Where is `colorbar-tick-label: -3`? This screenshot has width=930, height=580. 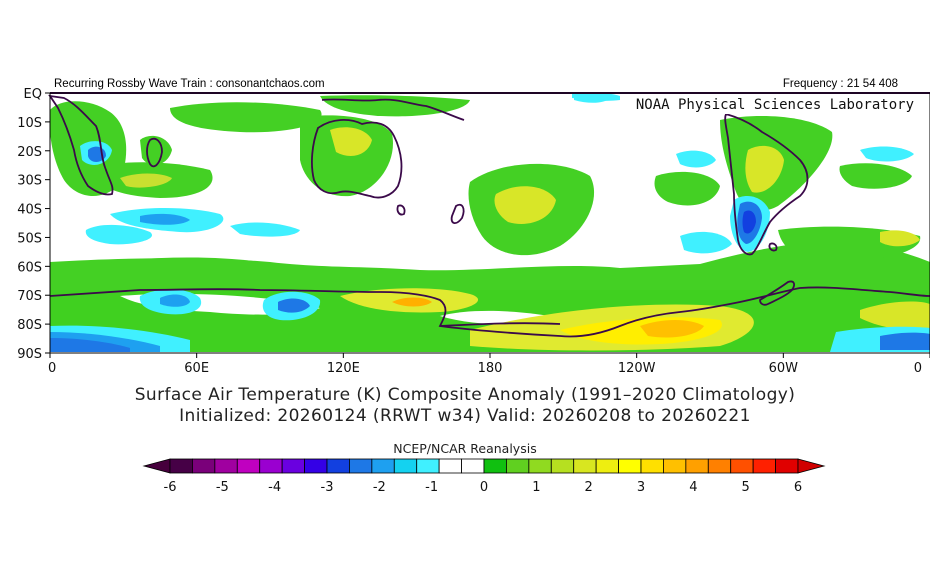 colorbar-tick-label: -3 is located at coordinates (327, 487).